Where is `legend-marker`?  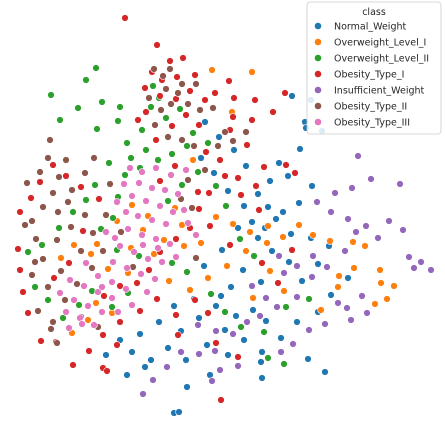
legend-marker is located at coordinates (318, 26).